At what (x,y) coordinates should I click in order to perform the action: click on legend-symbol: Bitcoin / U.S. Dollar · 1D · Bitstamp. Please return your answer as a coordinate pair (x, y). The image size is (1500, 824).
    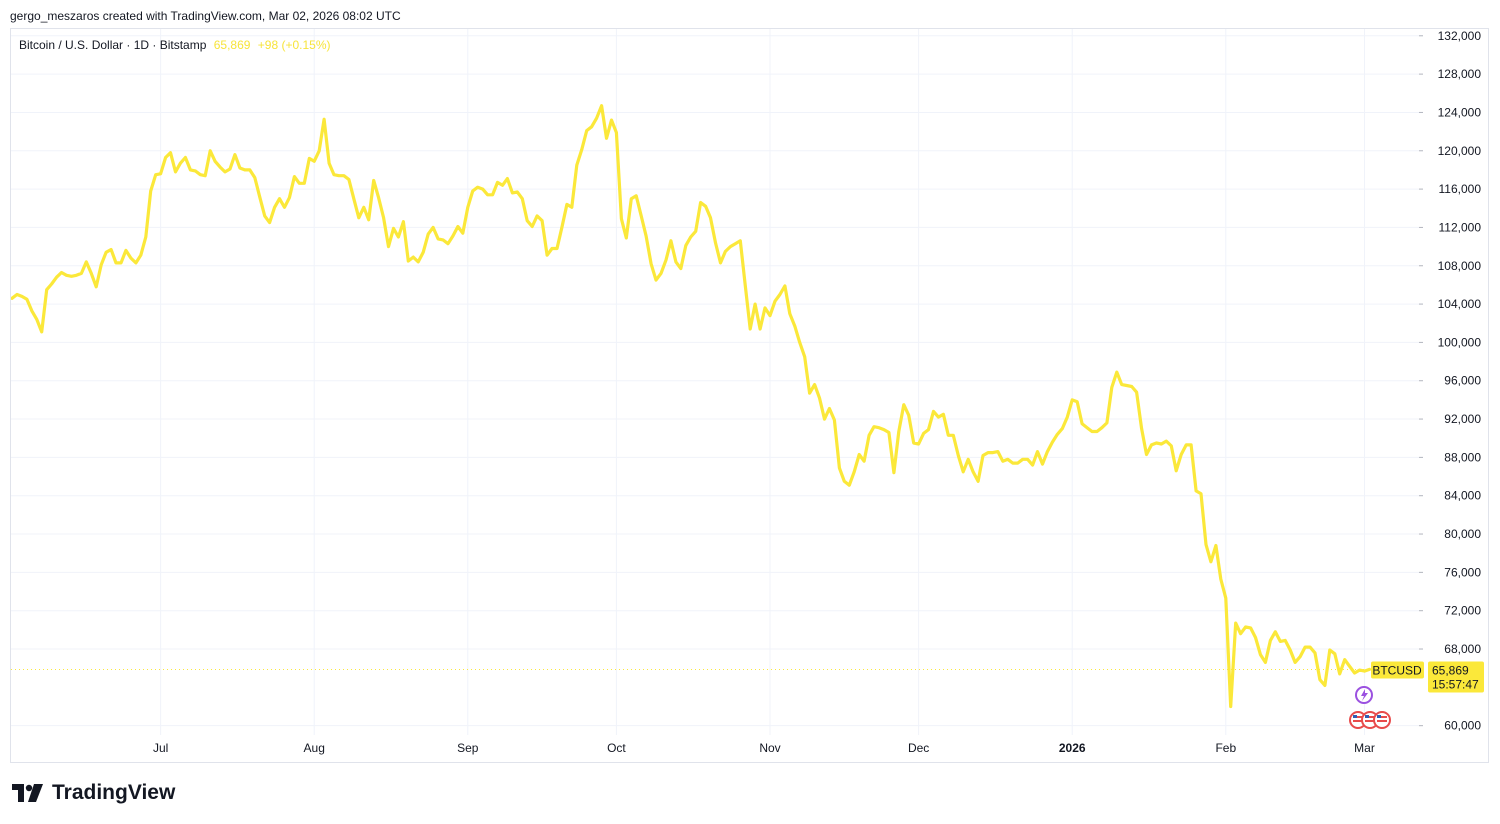
    Looking at the image, I should click on (113, 45).